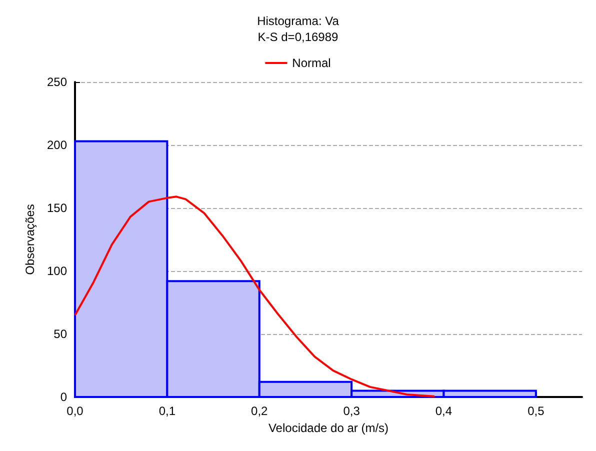 This screenshot has height=451, width=596. I want to click on x-tick-label: 0,4, so click(443, 411).